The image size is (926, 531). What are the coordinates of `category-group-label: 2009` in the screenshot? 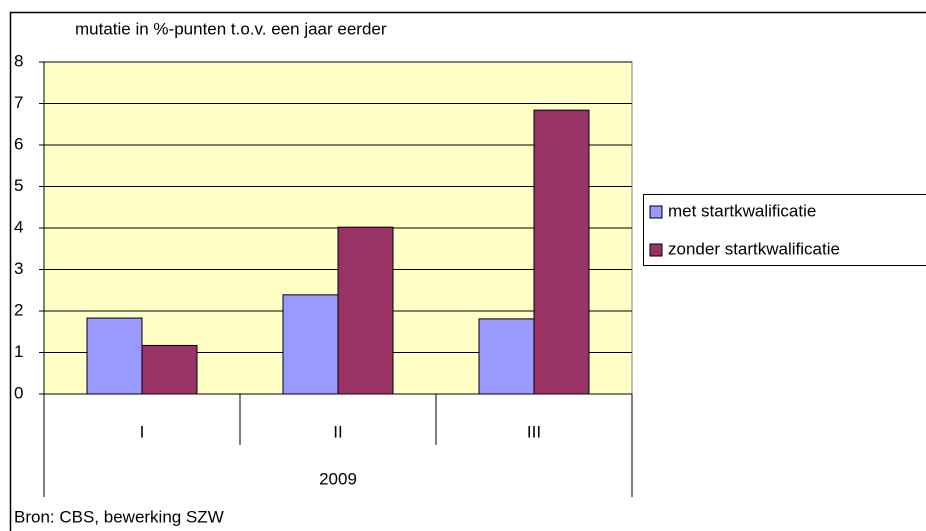 It's located at (338, 478).